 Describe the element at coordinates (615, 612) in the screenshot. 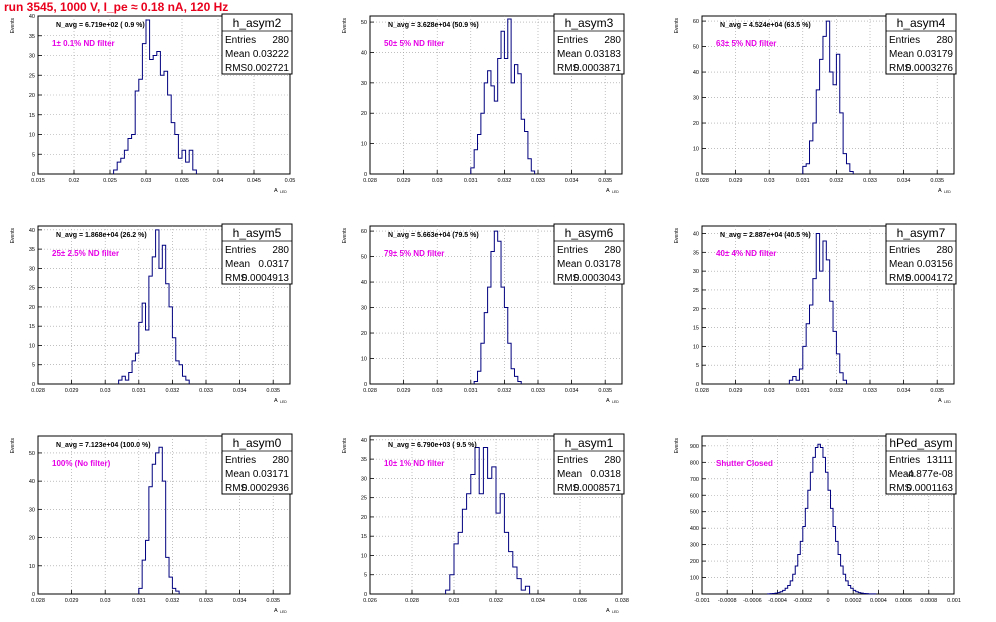

I see `x-axis-label-subscript: LED` at that location.